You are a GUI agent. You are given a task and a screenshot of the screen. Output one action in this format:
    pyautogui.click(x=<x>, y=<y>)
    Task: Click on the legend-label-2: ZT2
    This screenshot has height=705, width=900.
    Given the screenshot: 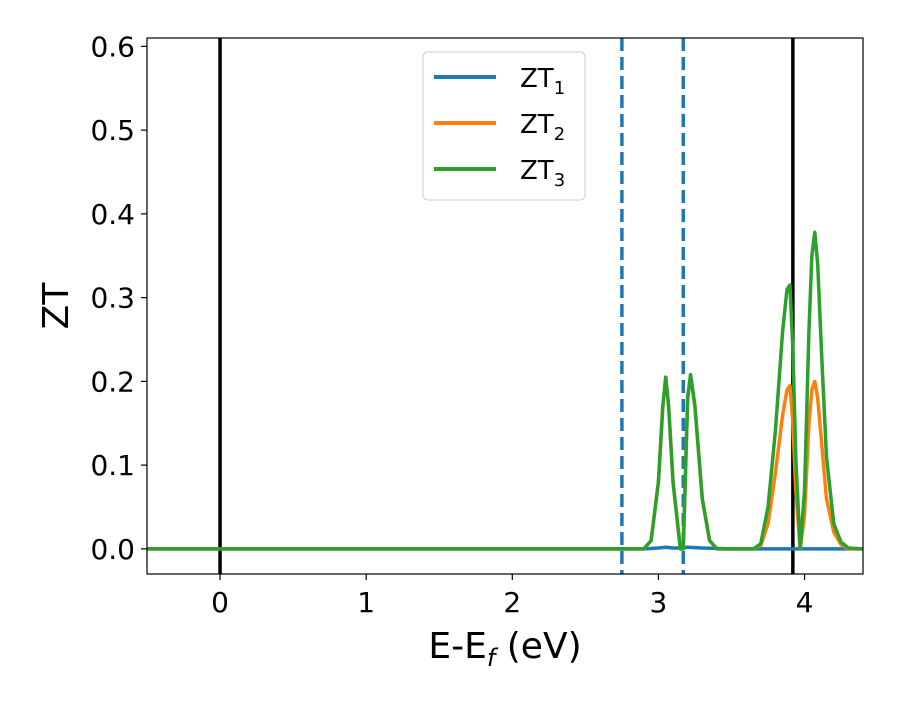 What is the action you would take?
    pyautogui.click(x=542, y=127)
    